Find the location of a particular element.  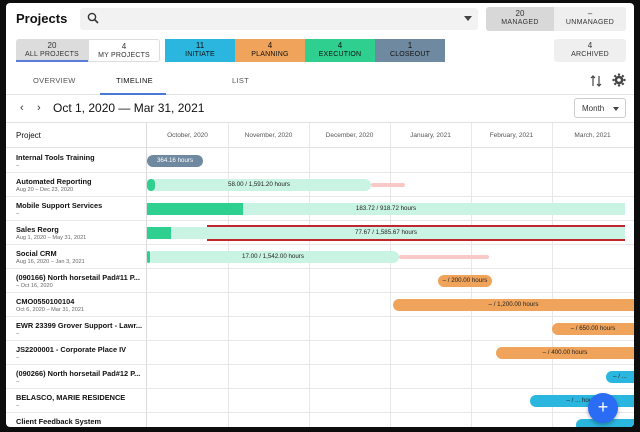

timeline-bar: 364.16 hours is located at coordinates (175, 160).